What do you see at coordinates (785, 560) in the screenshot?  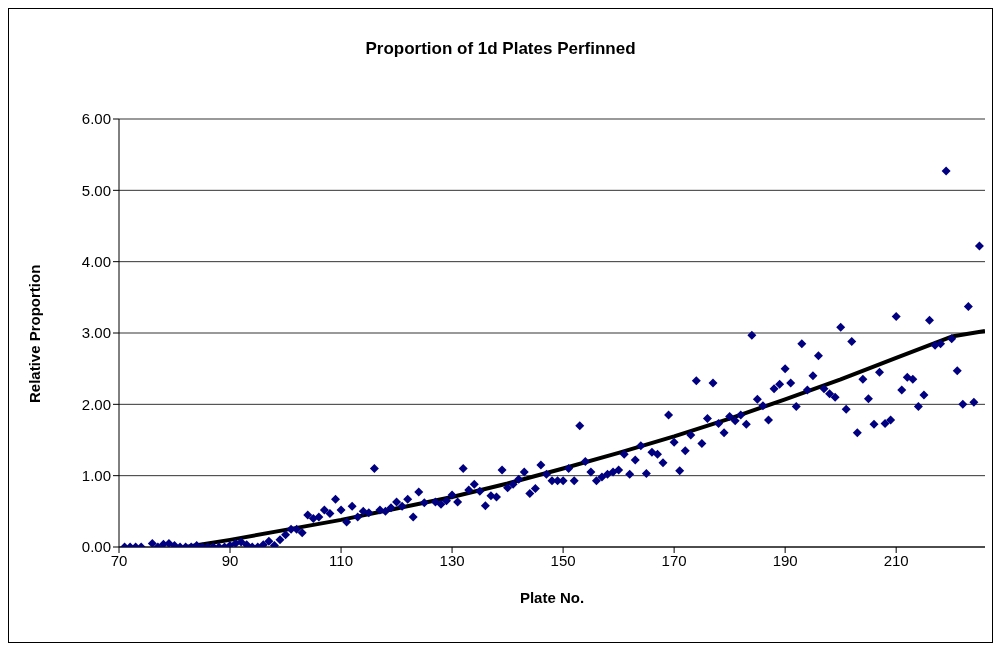 I see `x-tick-label: 190` at bounding box center [785, 560].